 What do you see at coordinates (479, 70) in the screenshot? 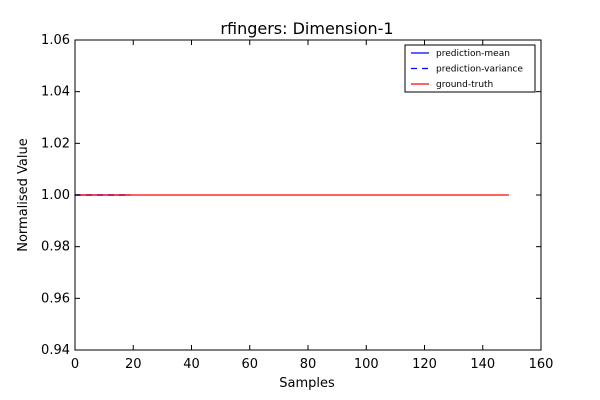
I see `legend-label-prediction-variance: prediction-variance` at bounding box center [479, 70].